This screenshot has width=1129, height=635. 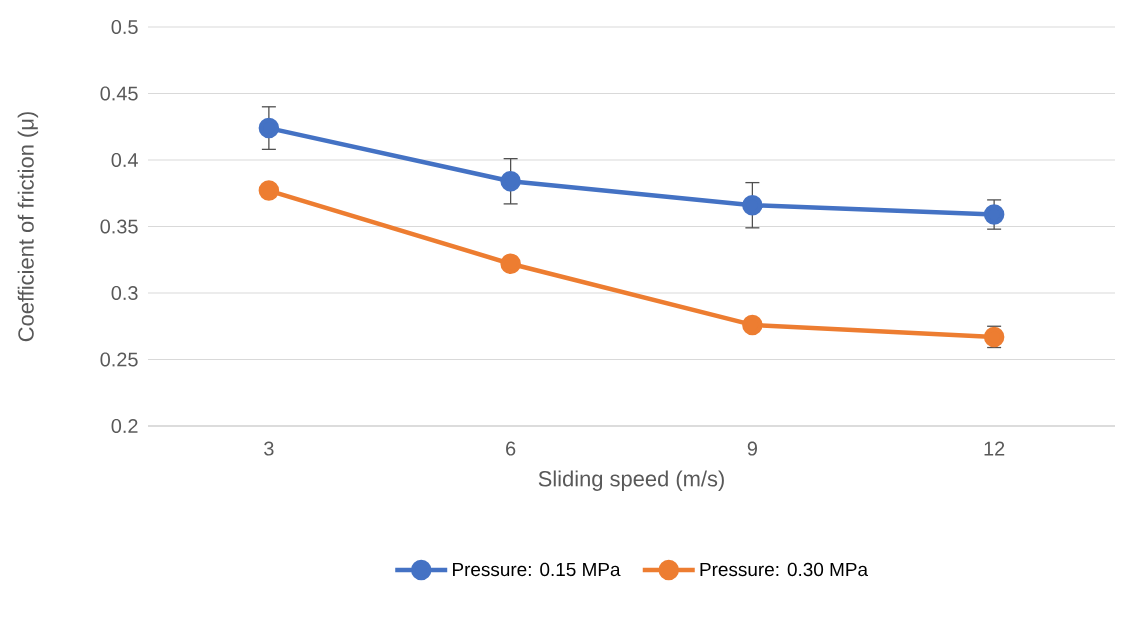 I want to click on y-tick-label: 0.25, so click(x=119, y=359).